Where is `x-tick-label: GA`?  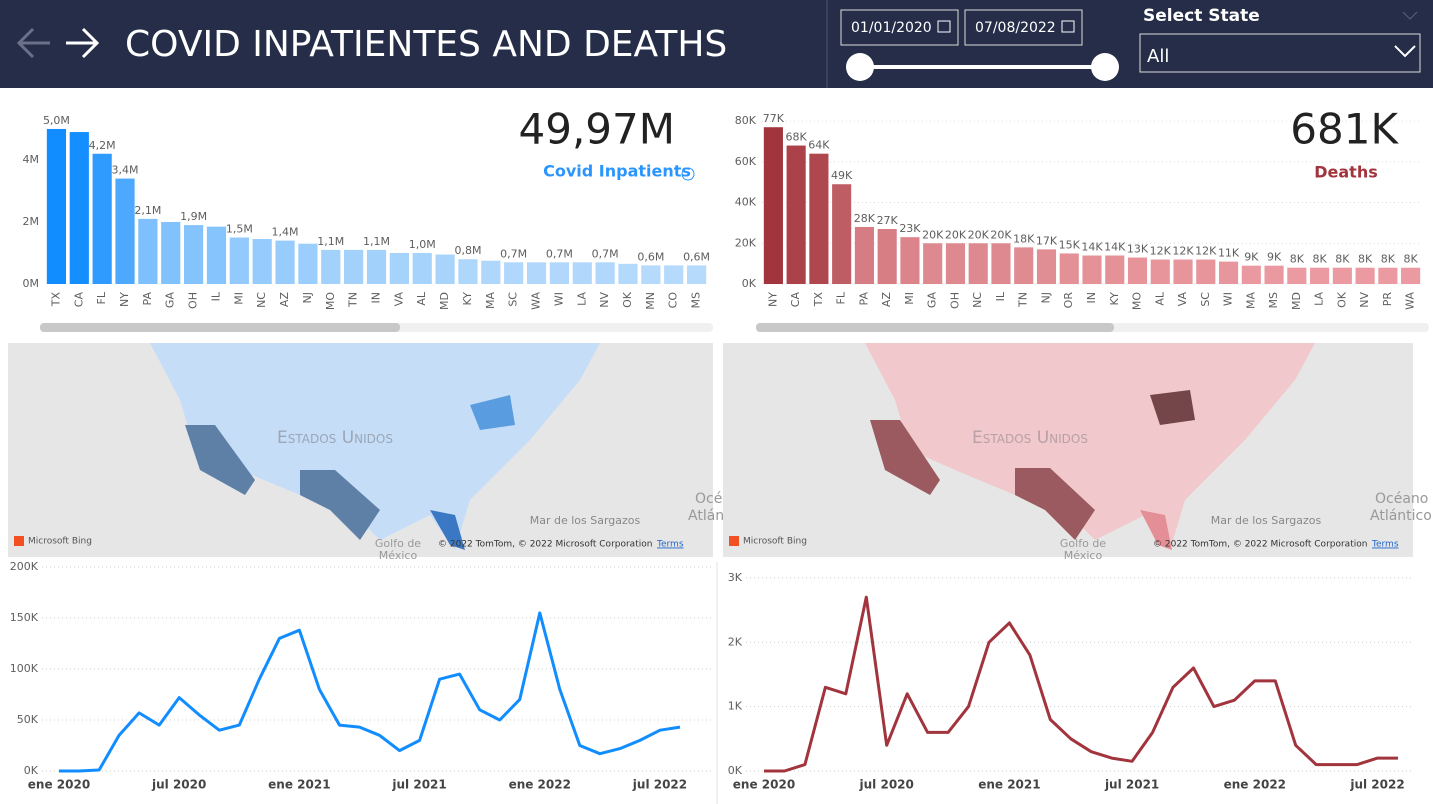 x-tick-label: GA is located at coordinates (170, 300).